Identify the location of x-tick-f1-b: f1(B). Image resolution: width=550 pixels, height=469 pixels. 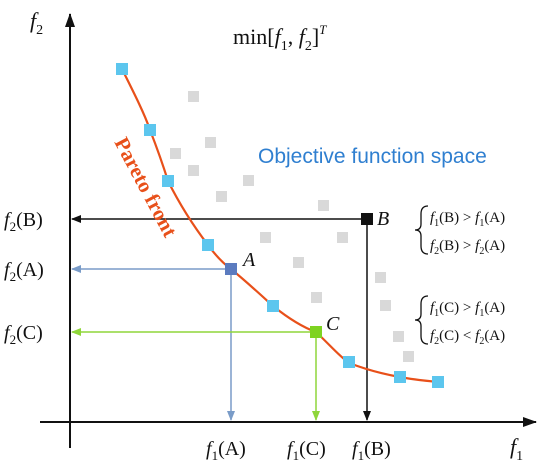
(371, 450).